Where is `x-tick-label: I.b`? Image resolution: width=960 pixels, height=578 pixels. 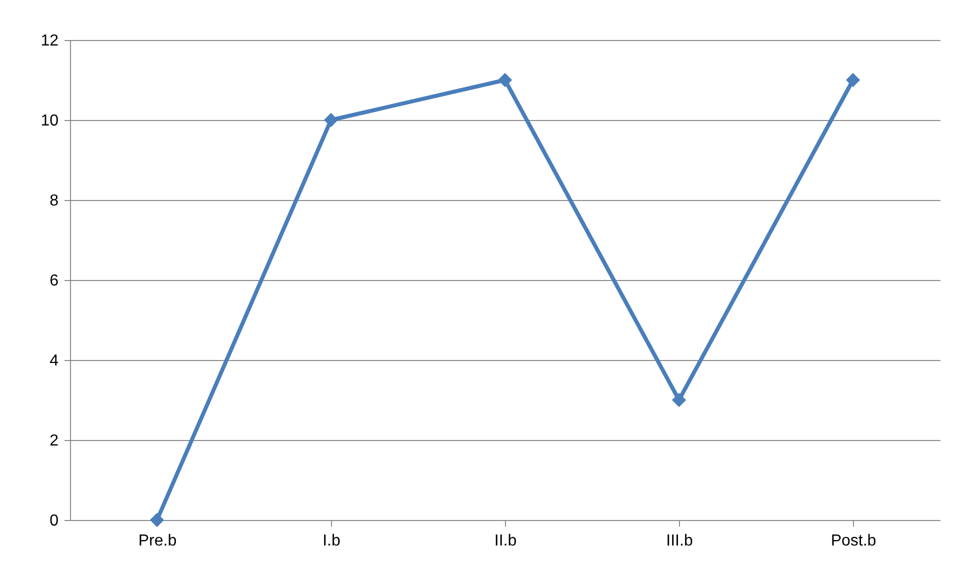
x-tick-label: I.b is located at coordinates (331, 541).